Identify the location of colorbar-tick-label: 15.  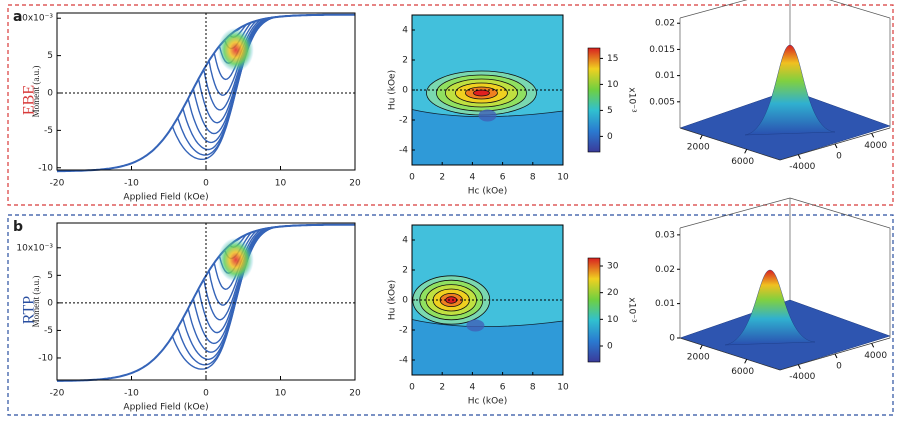
(612, 59).